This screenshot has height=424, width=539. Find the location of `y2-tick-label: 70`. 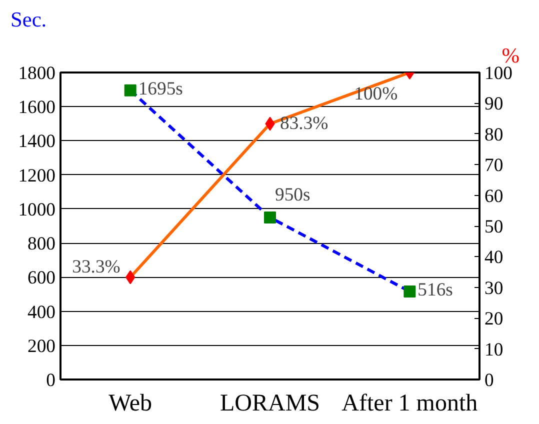

y2-tick-label: 70 is located at coordinates (494, 165).